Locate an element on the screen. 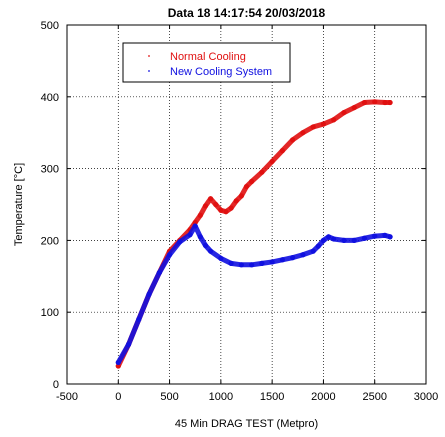 Image resolution: width=445 pixels, height=437 pixels. x-tick-label: -500 is located at coordinates (67, 397).